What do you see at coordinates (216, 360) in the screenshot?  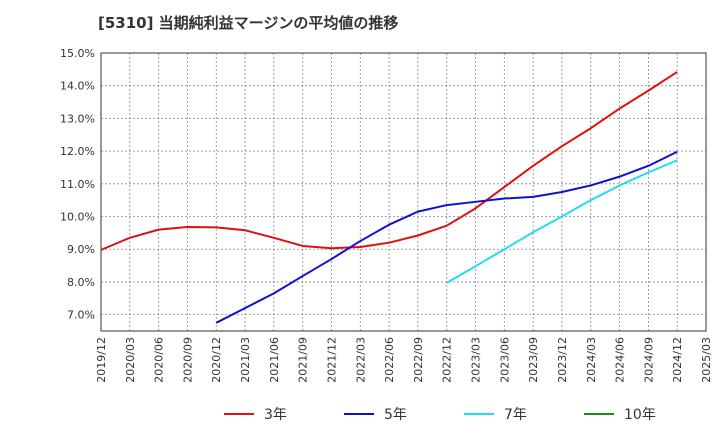 I see `x-tick-label: 2020/12` at bounding box center [216, 360].